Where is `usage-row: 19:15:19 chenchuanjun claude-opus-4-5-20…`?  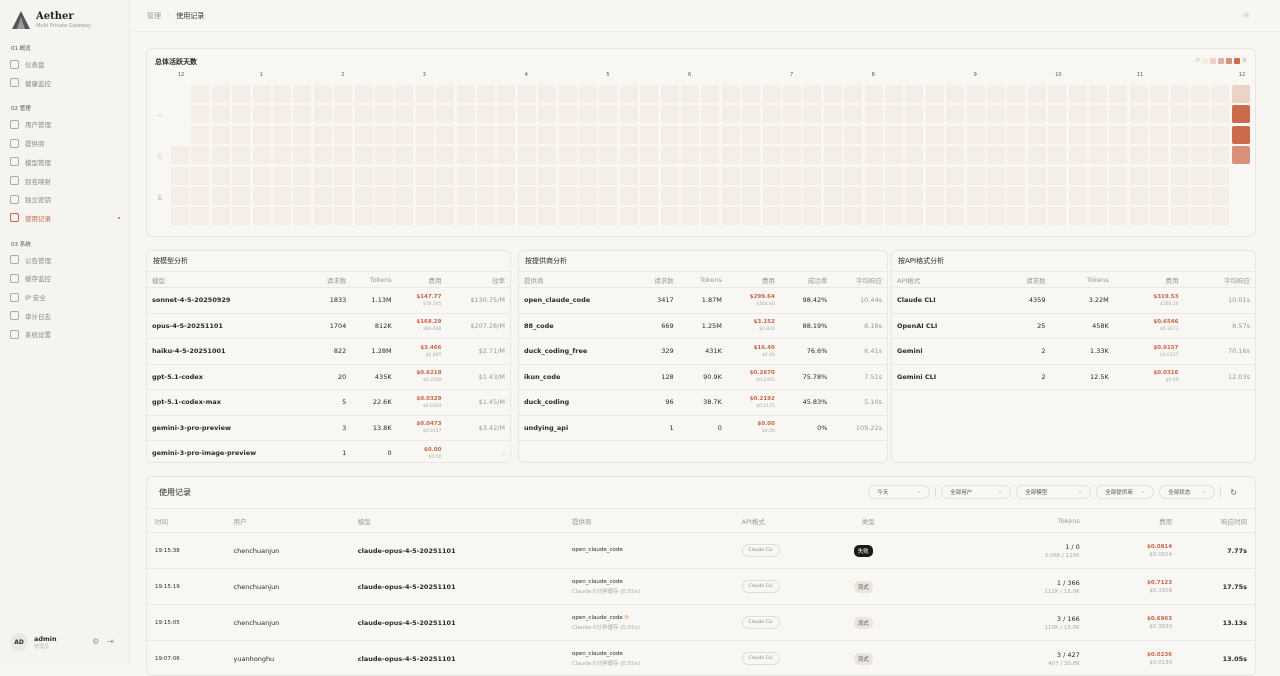
usage-row: 19:15:19 chenchuanjun claude-opus-4-5-20… is located at coordinates (701, 587).